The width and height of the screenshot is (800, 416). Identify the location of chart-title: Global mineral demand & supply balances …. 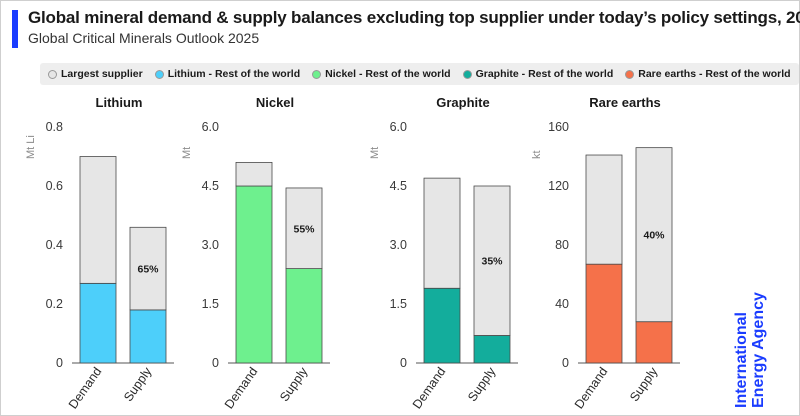
(414, 17).